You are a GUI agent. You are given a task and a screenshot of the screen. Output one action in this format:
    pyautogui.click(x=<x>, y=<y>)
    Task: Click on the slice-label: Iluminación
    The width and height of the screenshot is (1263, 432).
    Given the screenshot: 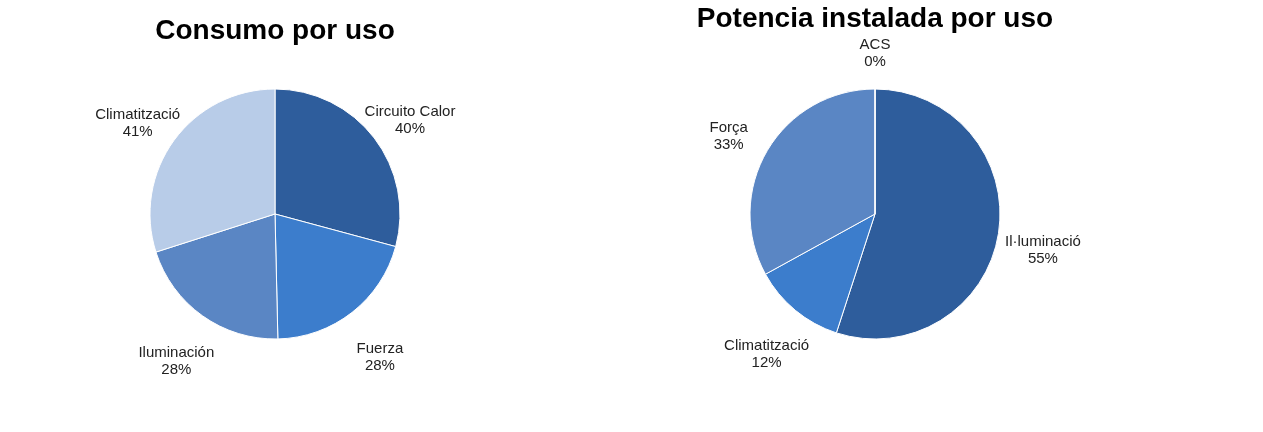 What is the action you would take?
    pyautogui.click(x=176, y=352)
    